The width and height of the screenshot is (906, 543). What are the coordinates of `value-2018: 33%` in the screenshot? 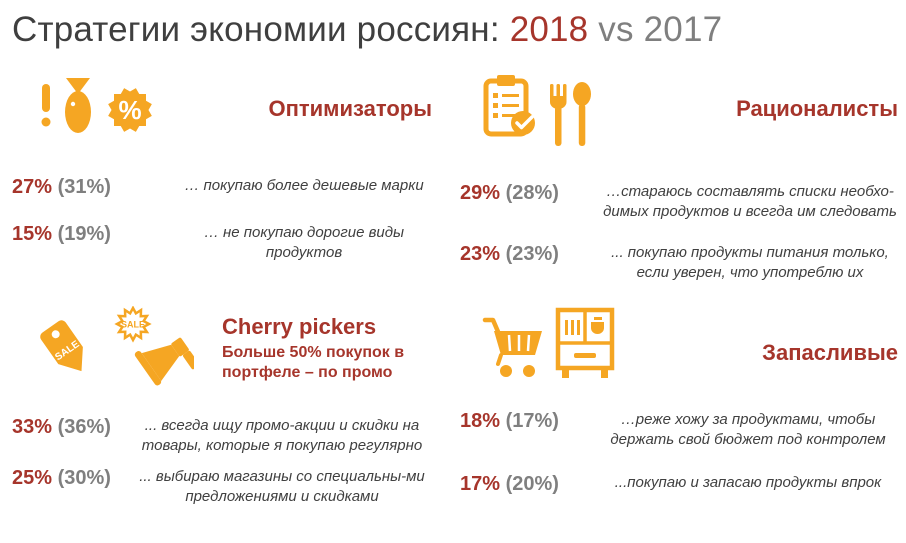 It's located at (32, 427).